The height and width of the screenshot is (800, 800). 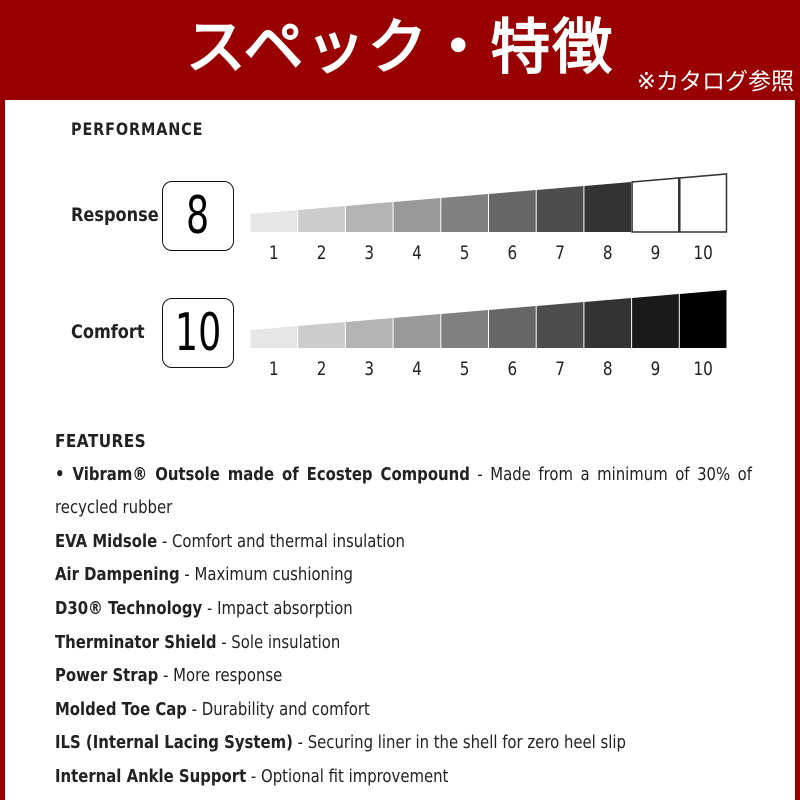 What do you see at coordinates (137, 130) in the screenshot?
I see `performance-heading: PERFORMANCE` at bounding box center [137, 130].